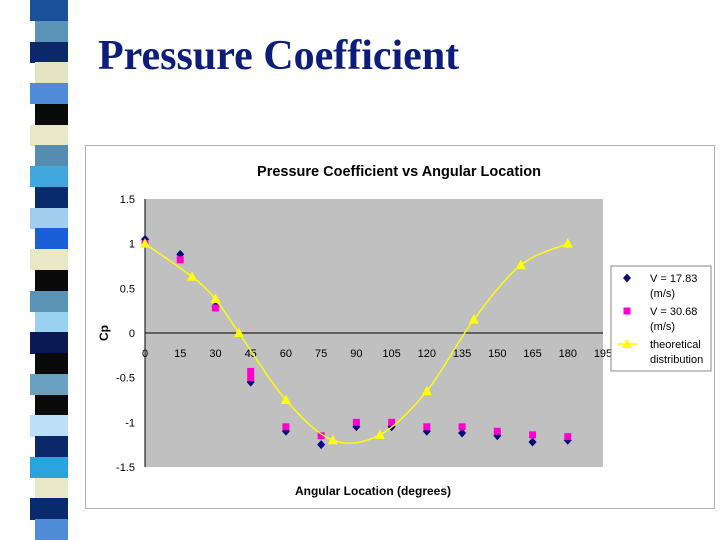  What do you see at coordinates (603, 354) in the screenshot?
I see `x-tick-label: 195` at bounding box center [603, 354].